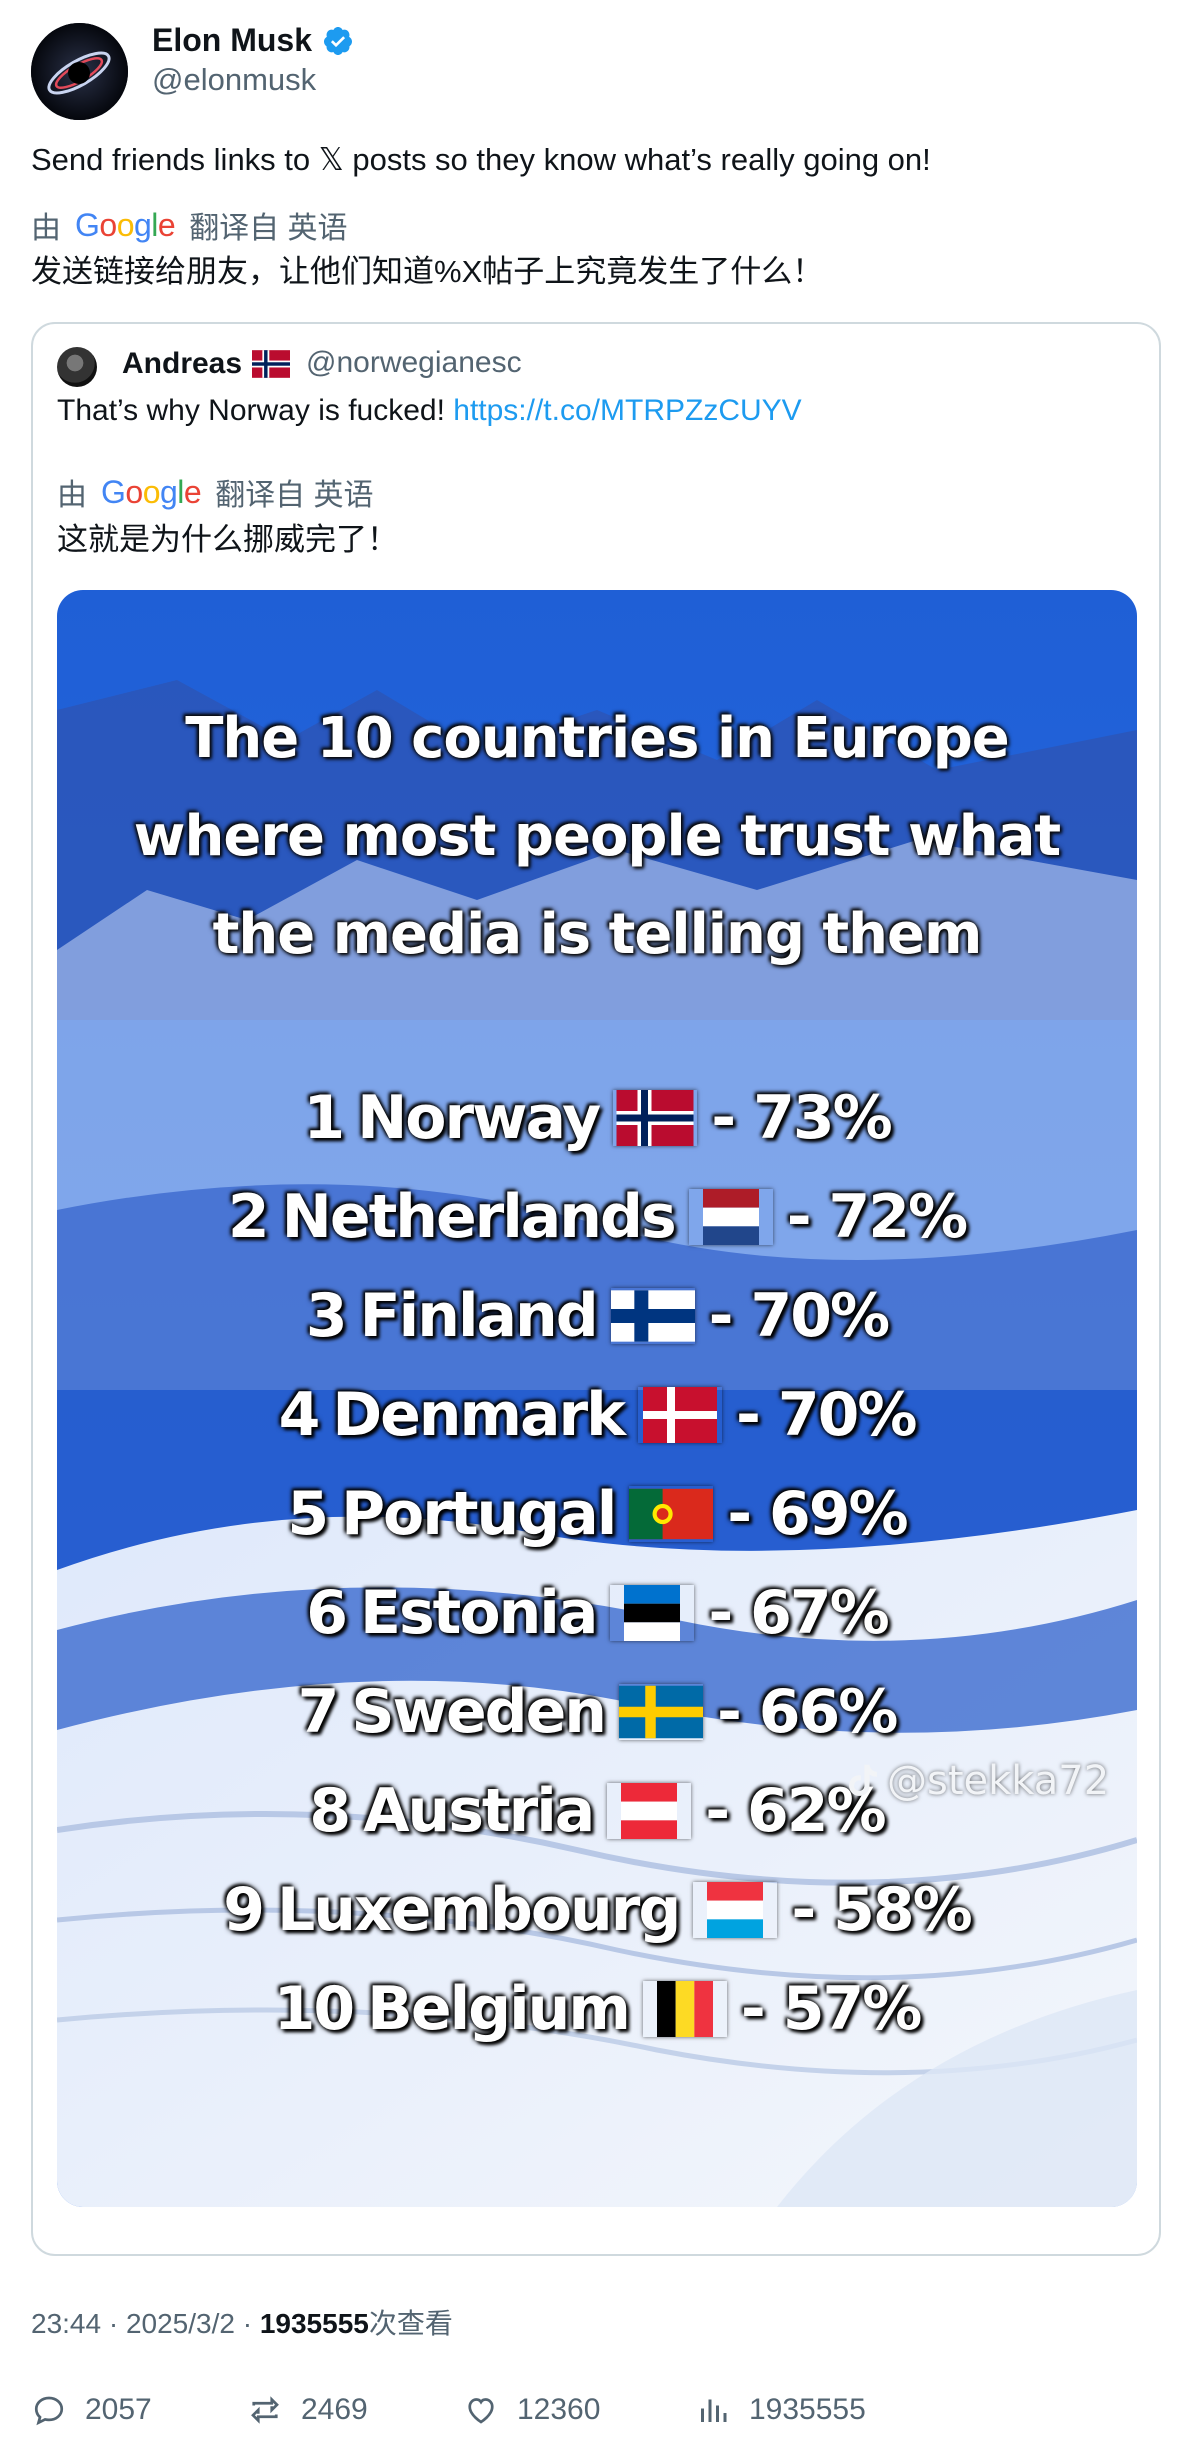 This screenshot has height=2458, width=1196. I want to click on ranking-row: 4 Denmark - 70%, so click(597, 1414).